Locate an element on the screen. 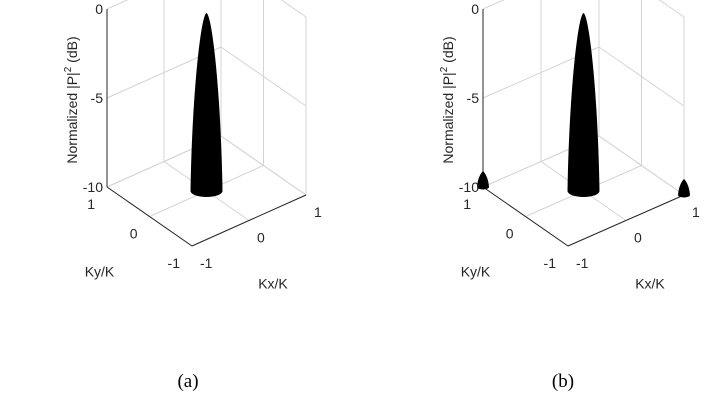  panel-caption: (b) is located at coordinates (563, 381).